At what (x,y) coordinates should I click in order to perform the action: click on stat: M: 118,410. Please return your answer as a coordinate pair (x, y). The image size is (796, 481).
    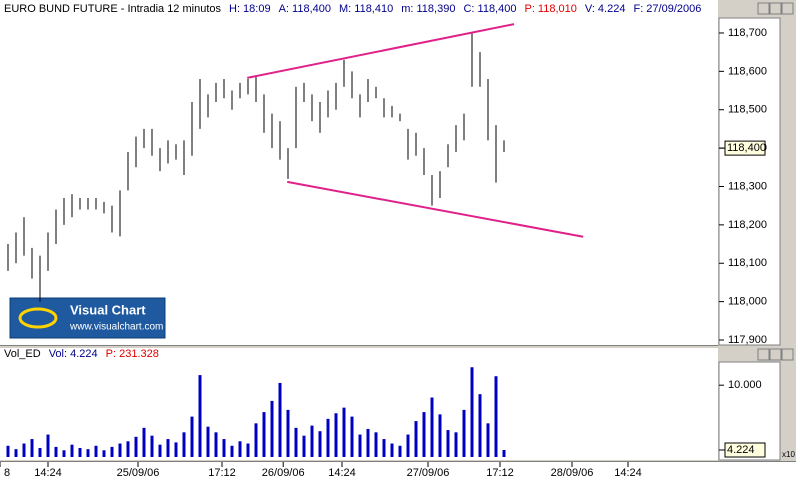
    Looking at the image, I should click on (366, 9).